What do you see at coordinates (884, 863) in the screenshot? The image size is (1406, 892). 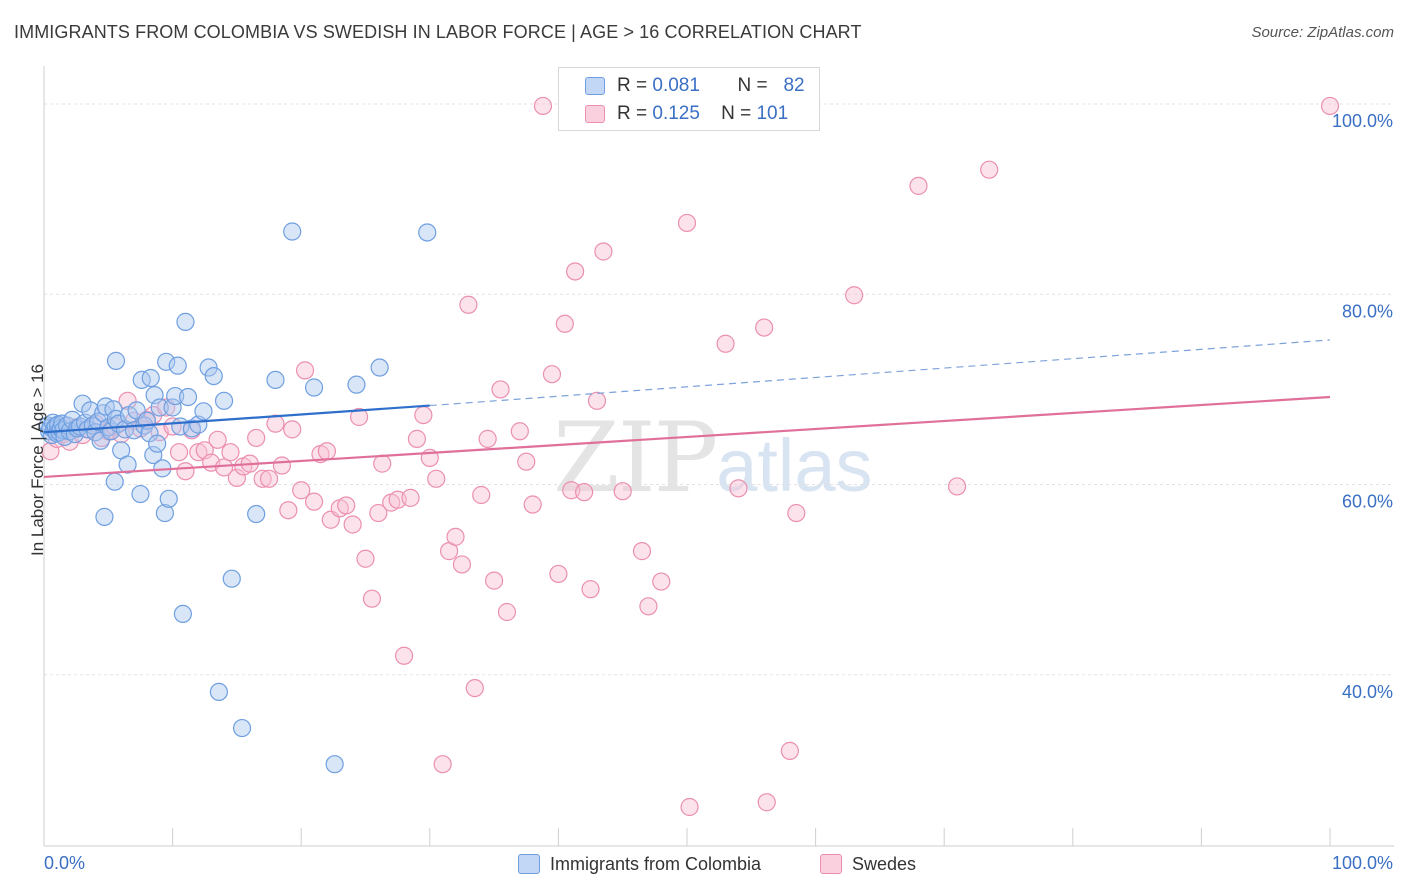 I see `bottom-legend-label-swedes: Swedes` at bounding box center [884, 863].